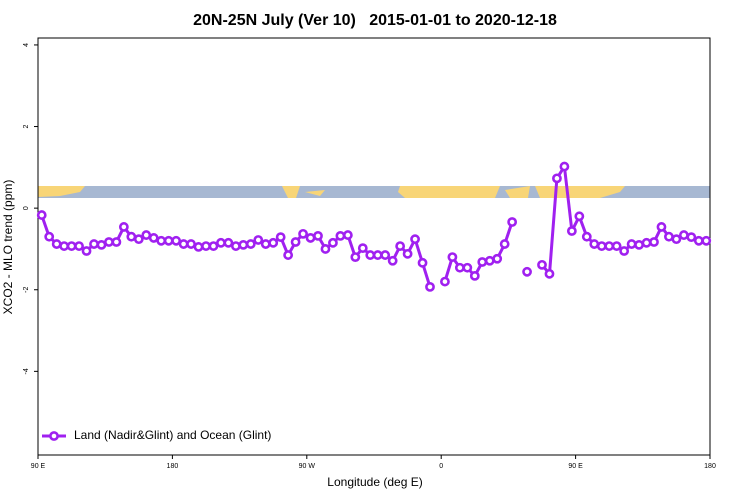 The width and height of the screenshot is (750, 500). Describe the element at coordinates (26, 208) in the screenshot. I see `y-tick-label: 0` at that location.